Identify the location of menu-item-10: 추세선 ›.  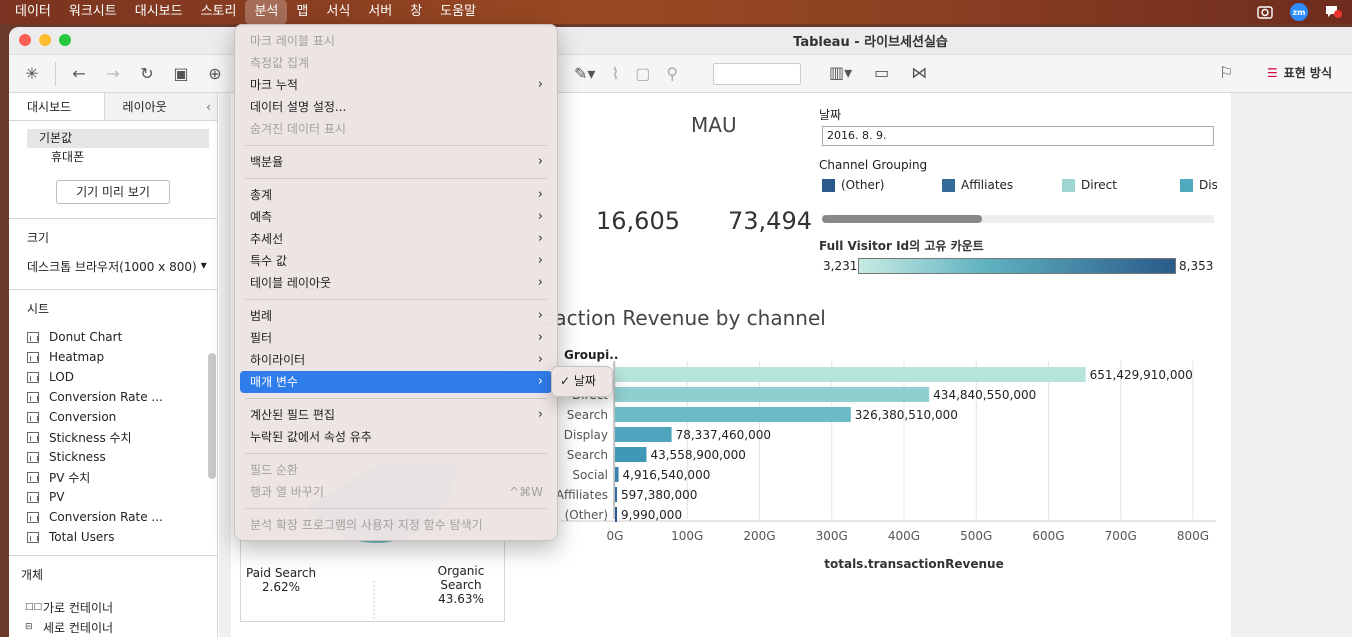
(396, 239).